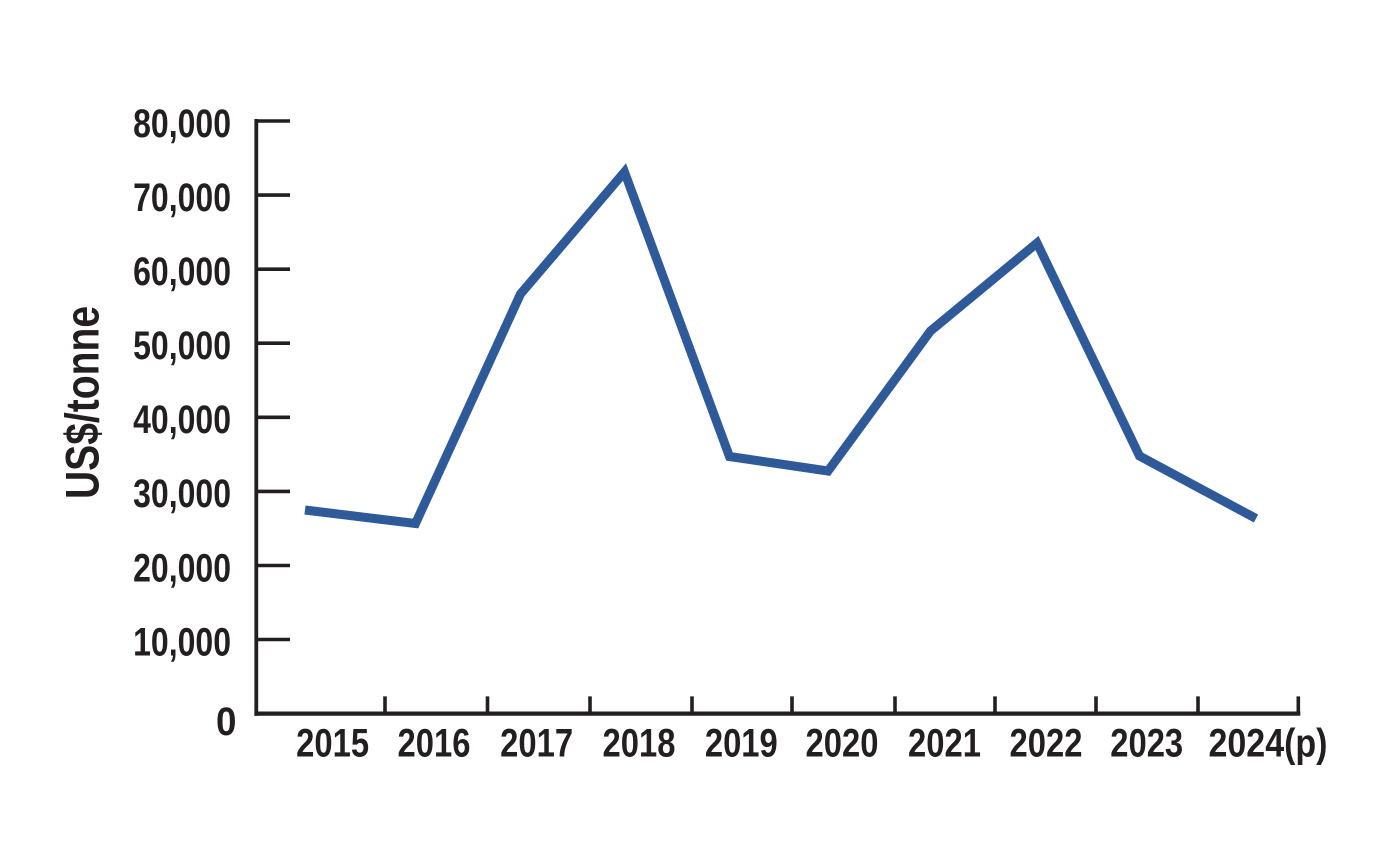  What do you see at coordinates (182, 641) in the screenshot?
I see `svg-text: 10,000` at bounding box center [182, 641].